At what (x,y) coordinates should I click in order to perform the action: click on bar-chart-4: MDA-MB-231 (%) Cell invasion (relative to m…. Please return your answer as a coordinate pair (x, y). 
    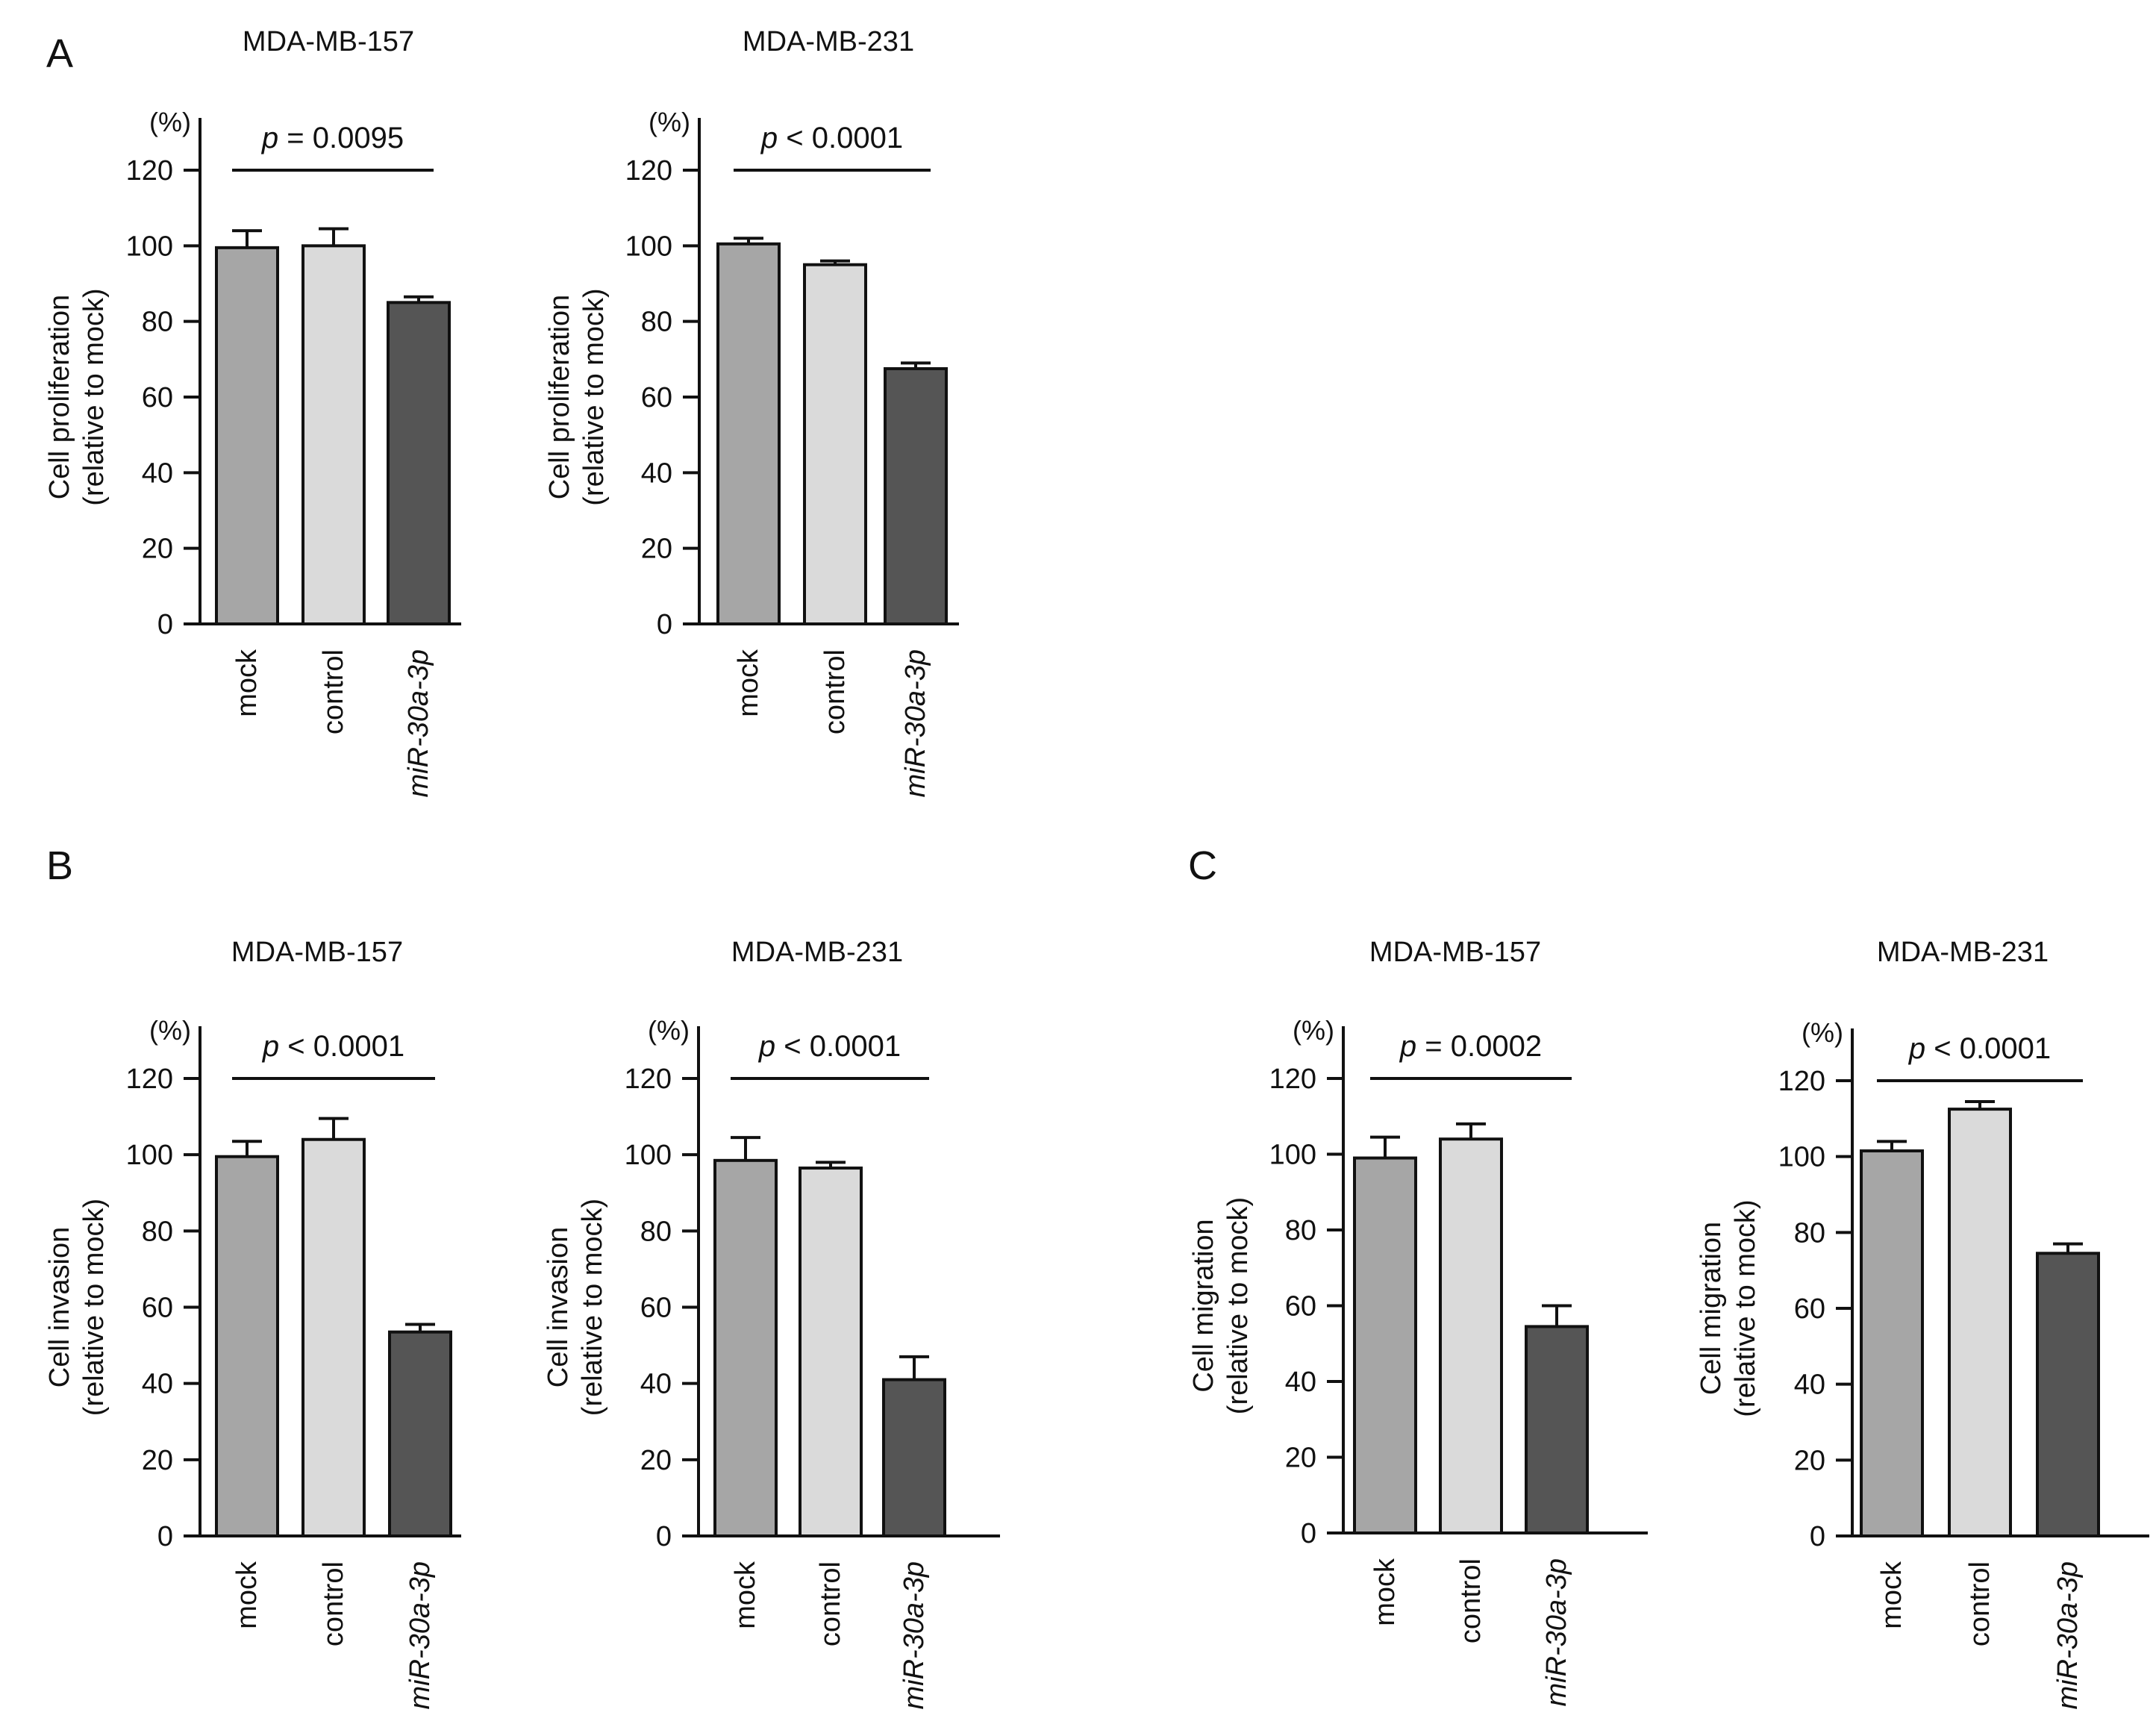
    Looking at the image, I should click on (771, 1323).